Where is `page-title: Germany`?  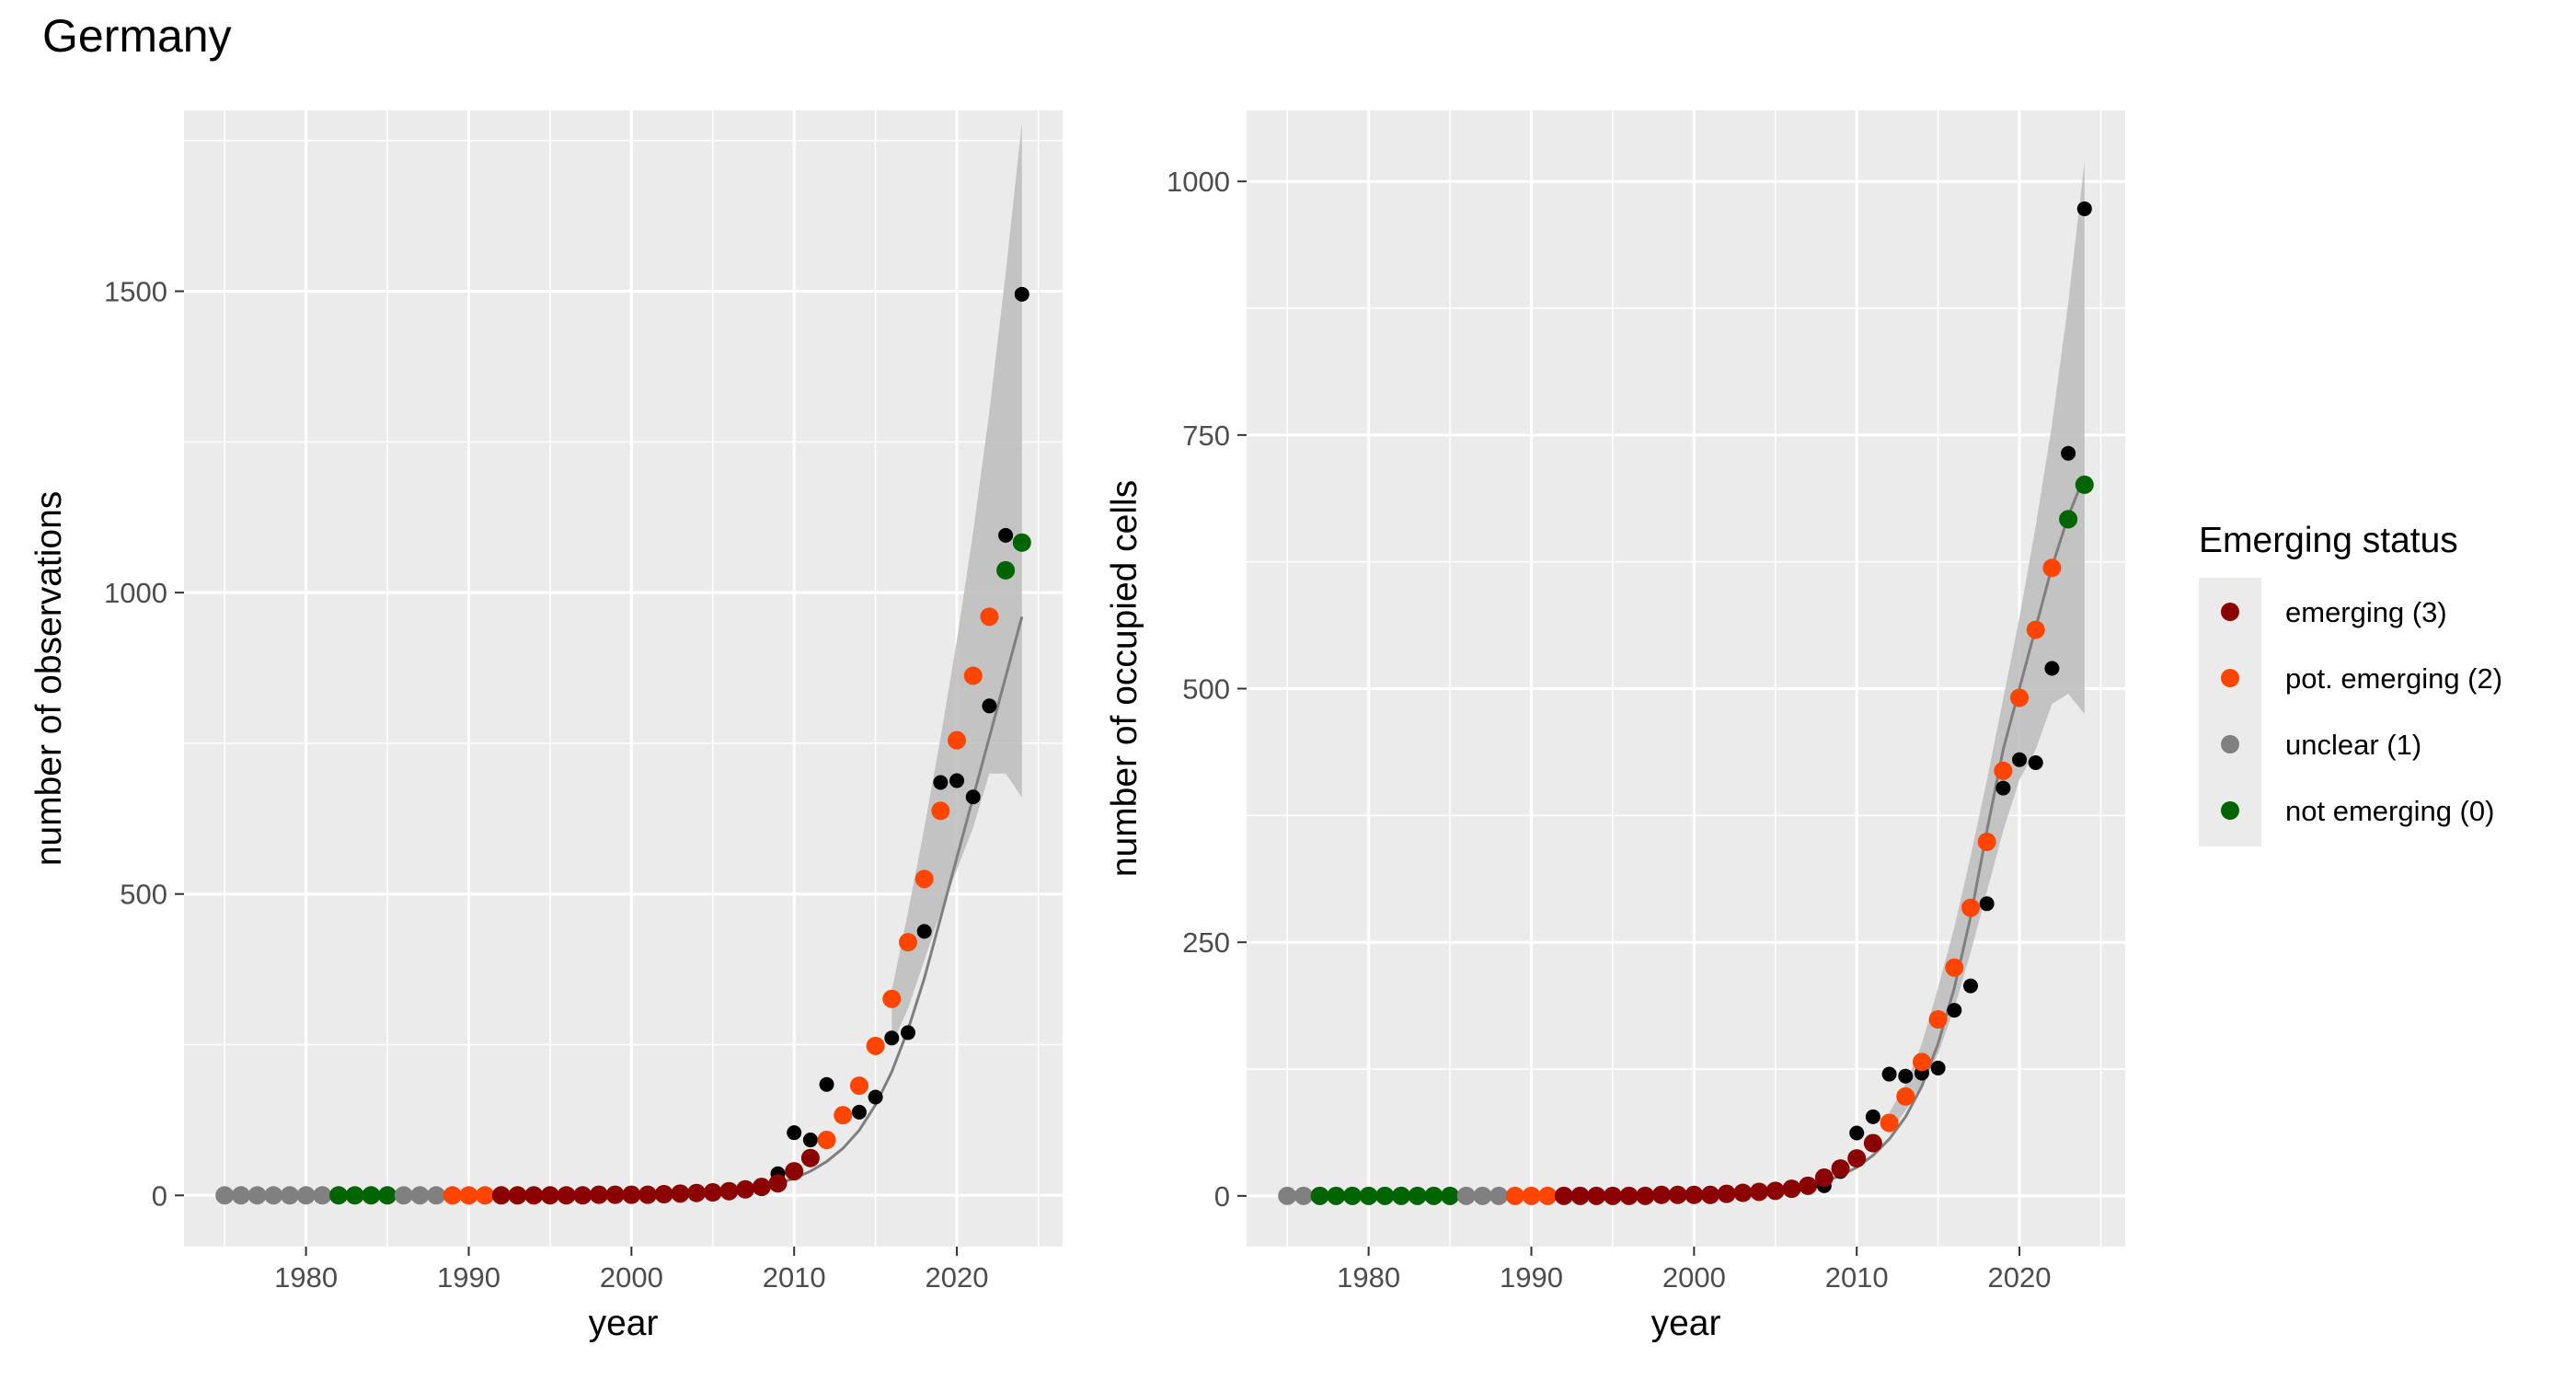 page-title: Germany is located at coordinates (137, 36).